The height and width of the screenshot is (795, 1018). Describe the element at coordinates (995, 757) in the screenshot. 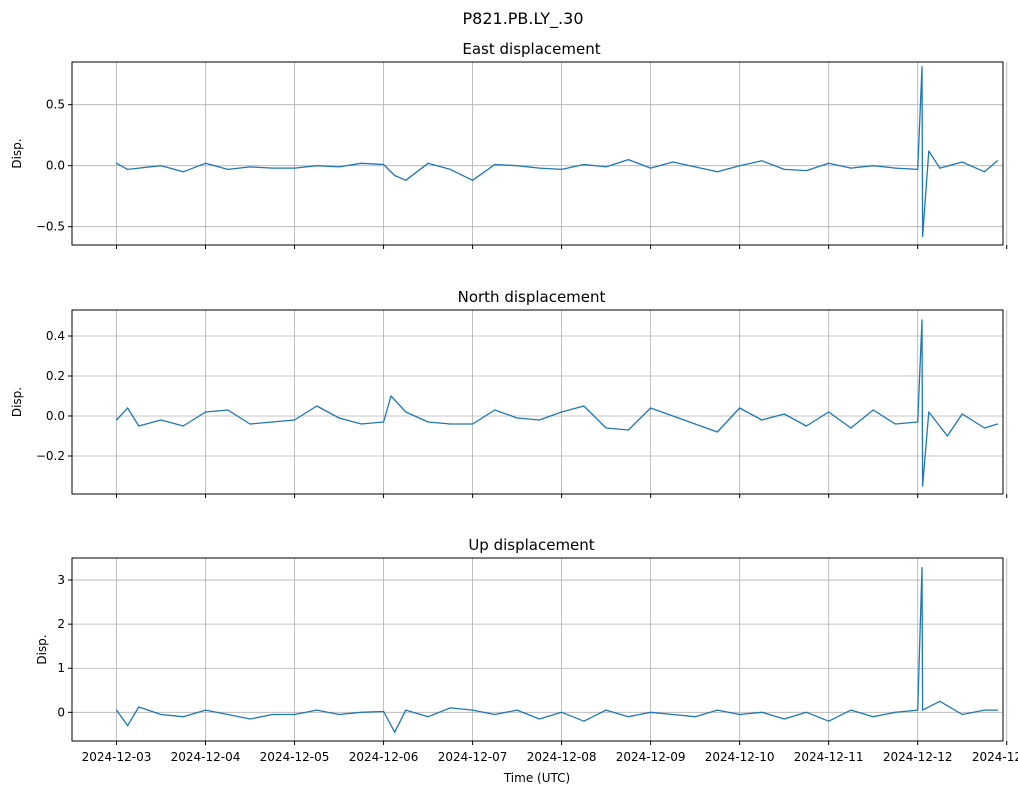

I see `x-tick-label: 2024-12-13` at that location.